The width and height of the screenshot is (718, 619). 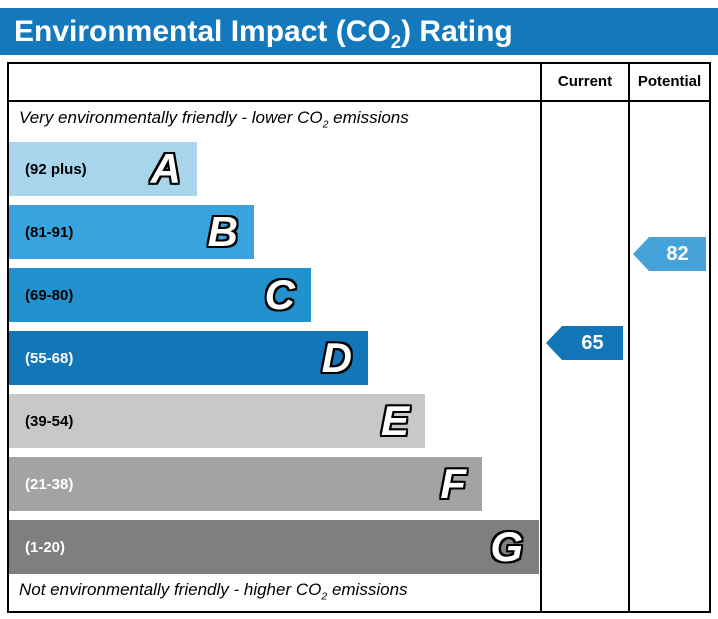 I want to click on current-rating-arrow: 65, so click(x=584, y=343).